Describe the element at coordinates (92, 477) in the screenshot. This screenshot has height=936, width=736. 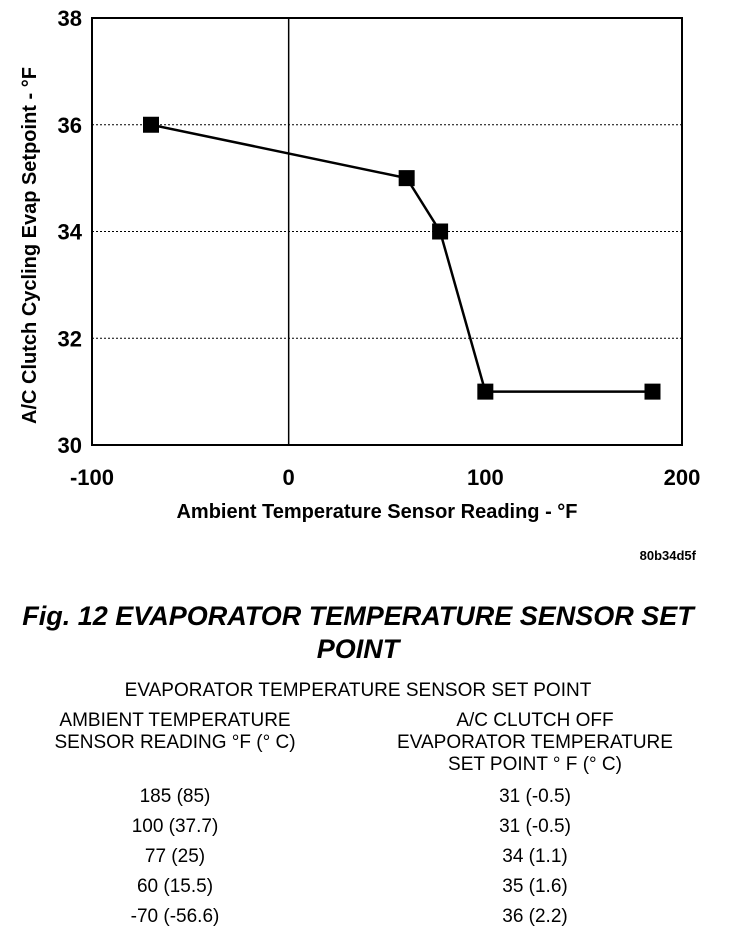
I see `x-tick-label: -100` at that location.